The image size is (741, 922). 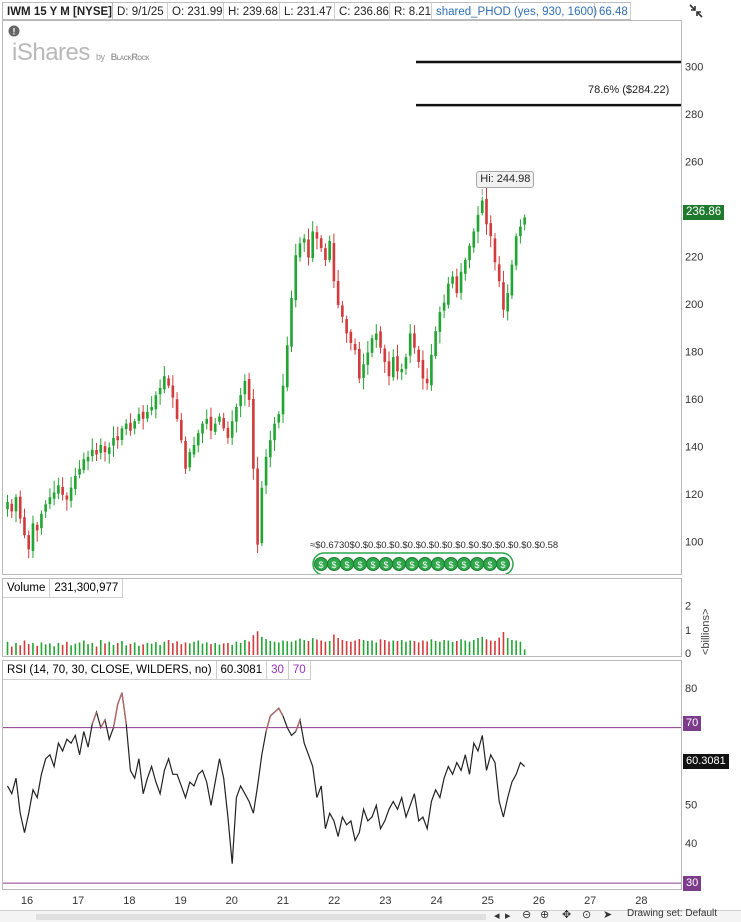 What do you see at coordinates (514, 11) in the screenshot?
I see `study-label: shared_PHOD (yes, 930, 1600)` at bounding box center [514, 11].